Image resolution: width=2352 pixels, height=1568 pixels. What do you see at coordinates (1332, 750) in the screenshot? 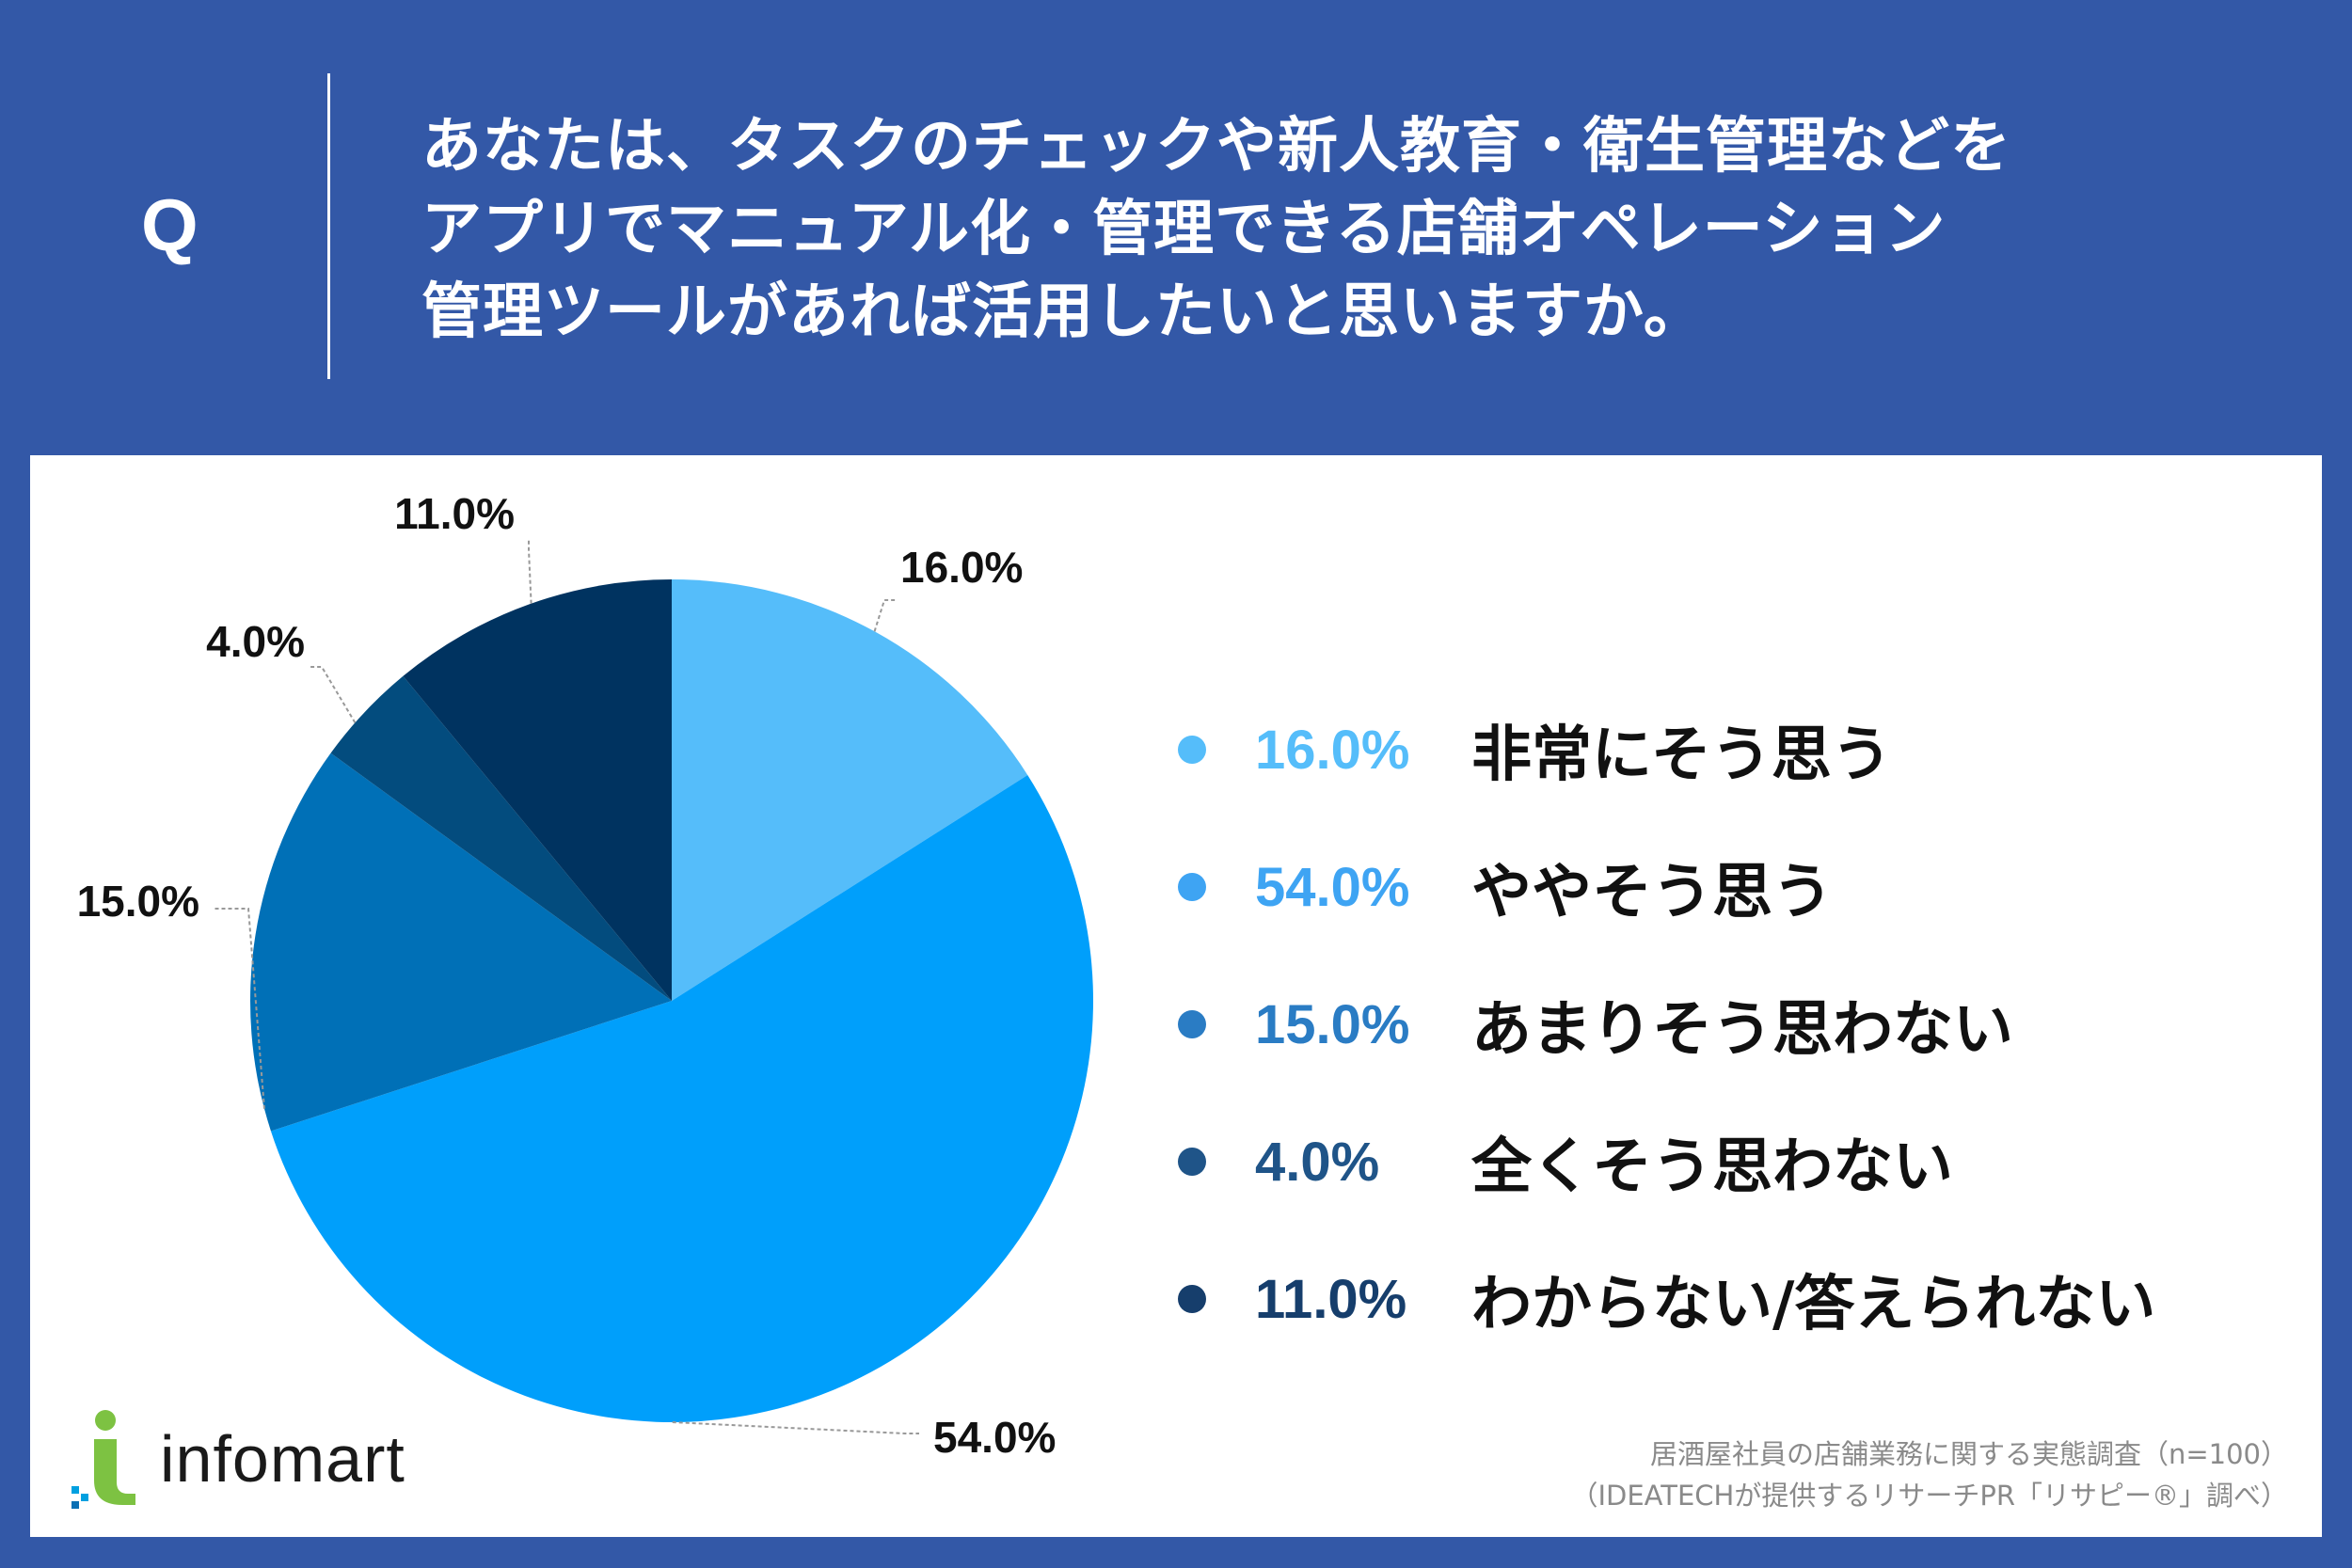
I see `legend-pct-1: 16.0%` at bounding box center [1332, 750].